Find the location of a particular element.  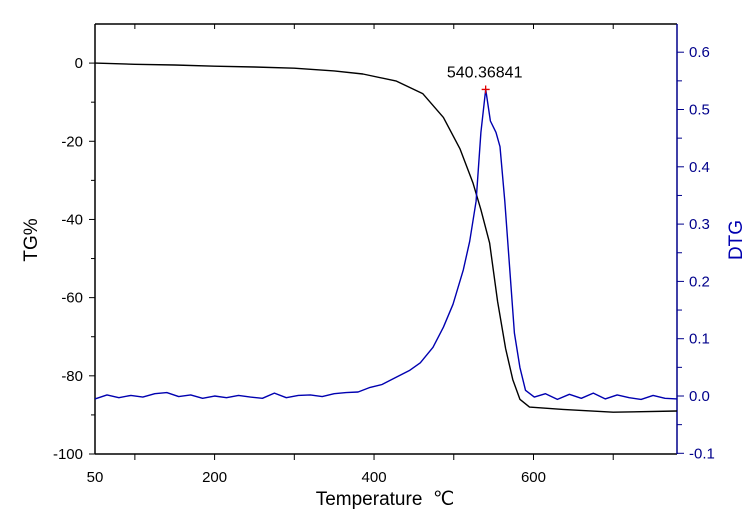

y-tick-label-right: 0.4 is located at coordinates (699, 167).